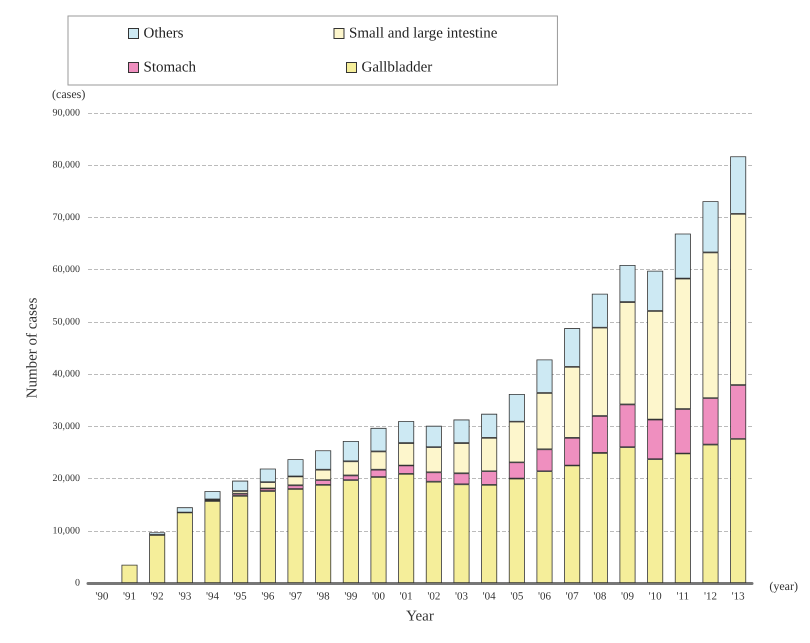  Describe the element at coordinates (461, 596) in the screenshot. I see `x-tick-label: '03` at that location.